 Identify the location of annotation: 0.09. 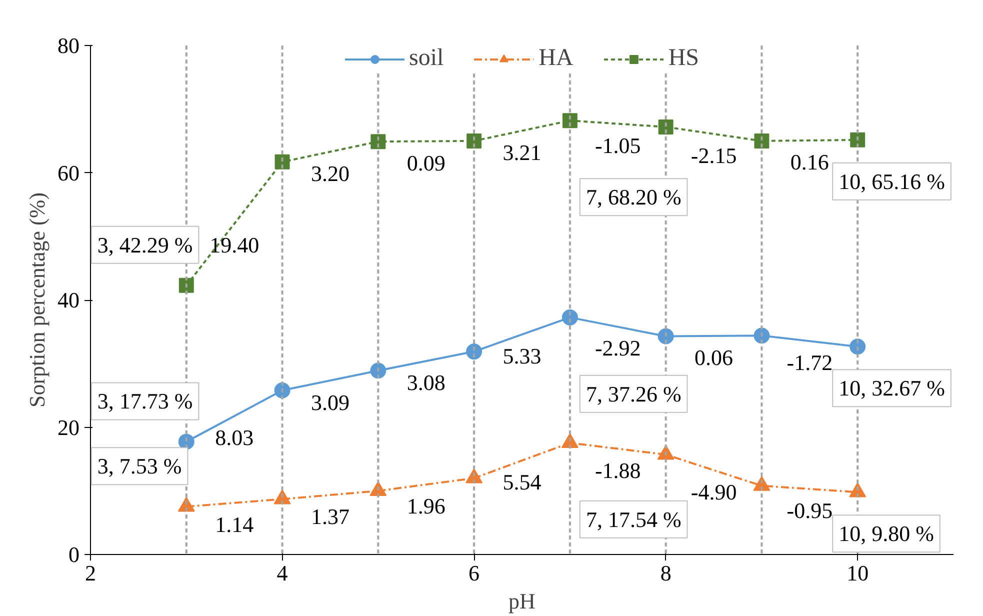
(426, 163).